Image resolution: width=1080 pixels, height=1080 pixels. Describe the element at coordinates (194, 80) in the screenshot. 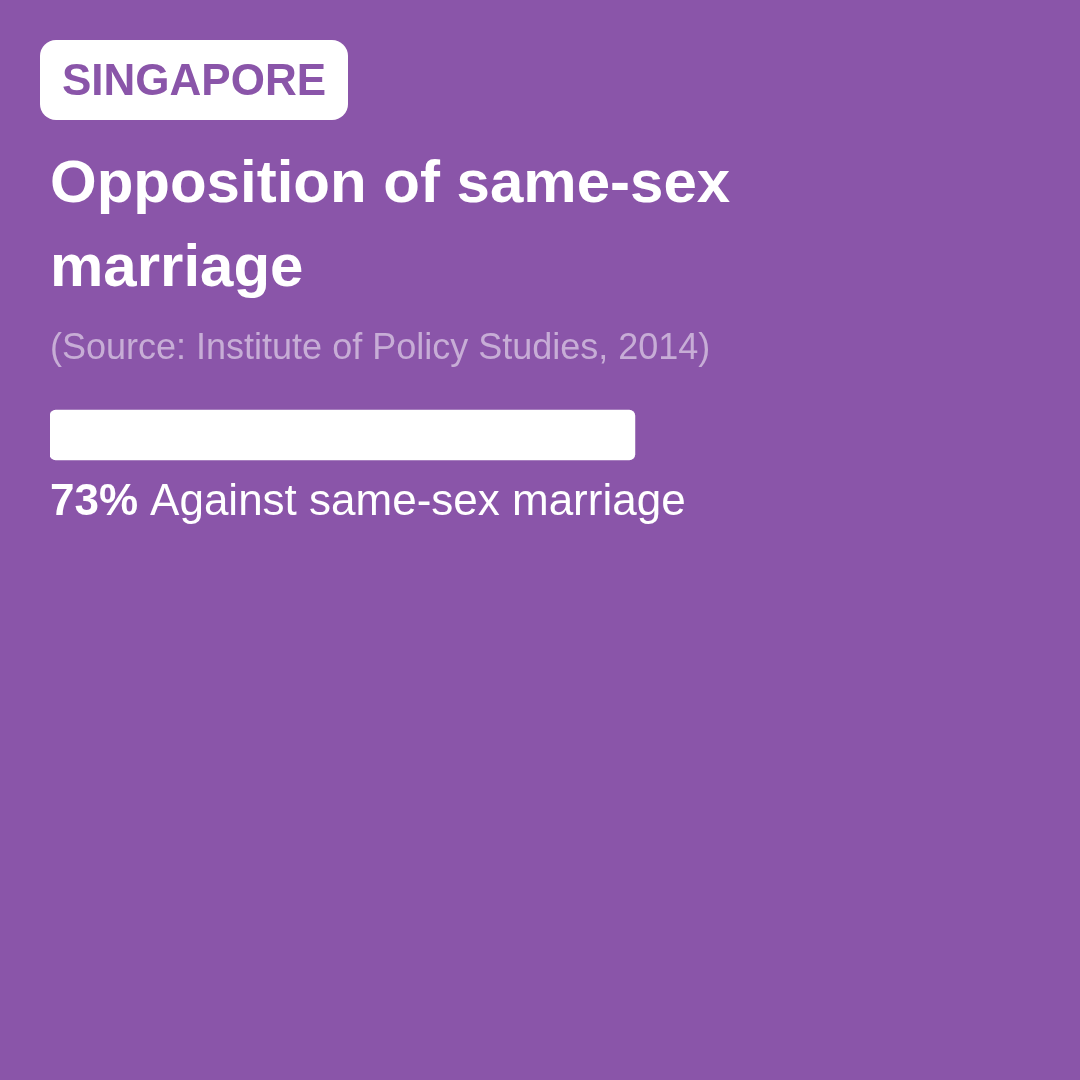

I see `chart-subtitle: SINGAPORE` at that location.